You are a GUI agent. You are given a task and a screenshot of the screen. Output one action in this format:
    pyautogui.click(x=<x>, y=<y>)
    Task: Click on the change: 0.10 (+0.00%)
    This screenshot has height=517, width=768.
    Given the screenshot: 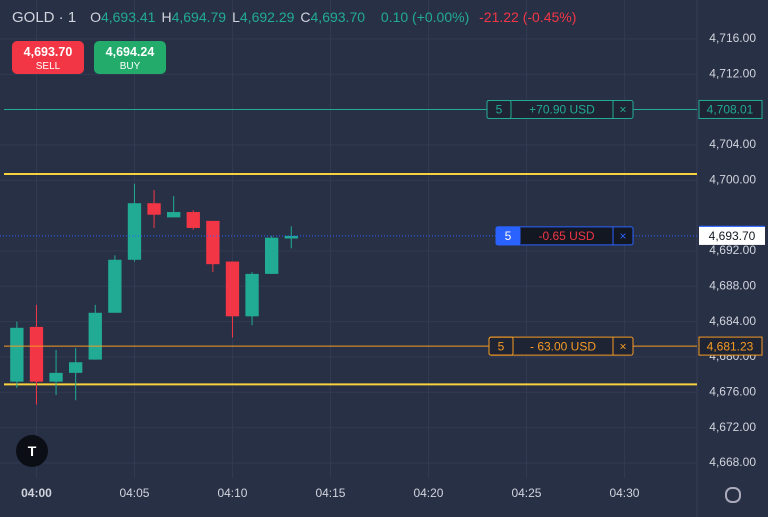 What is the action you would take?
    pyautogui.click(x=425, y=17)
    